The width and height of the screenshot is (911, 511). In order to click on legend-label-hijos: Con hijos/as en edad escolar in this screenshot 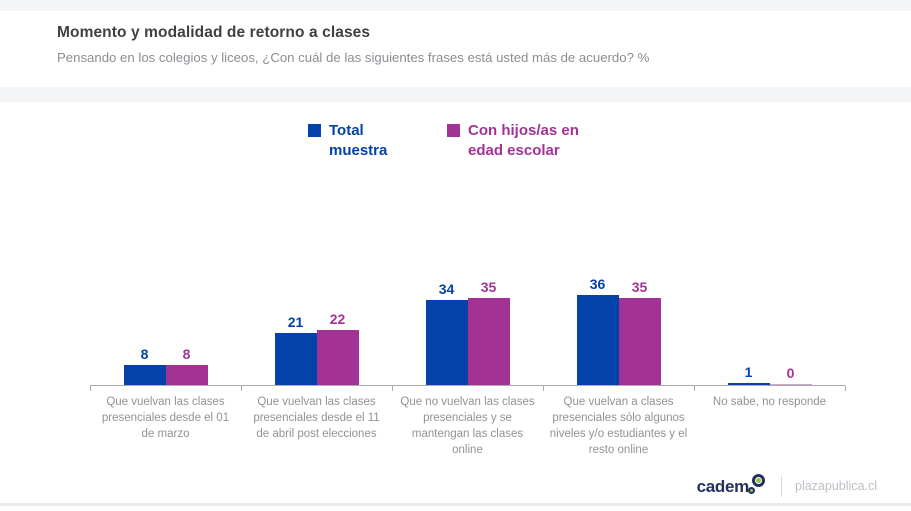, I will do `click(523, 140)`.